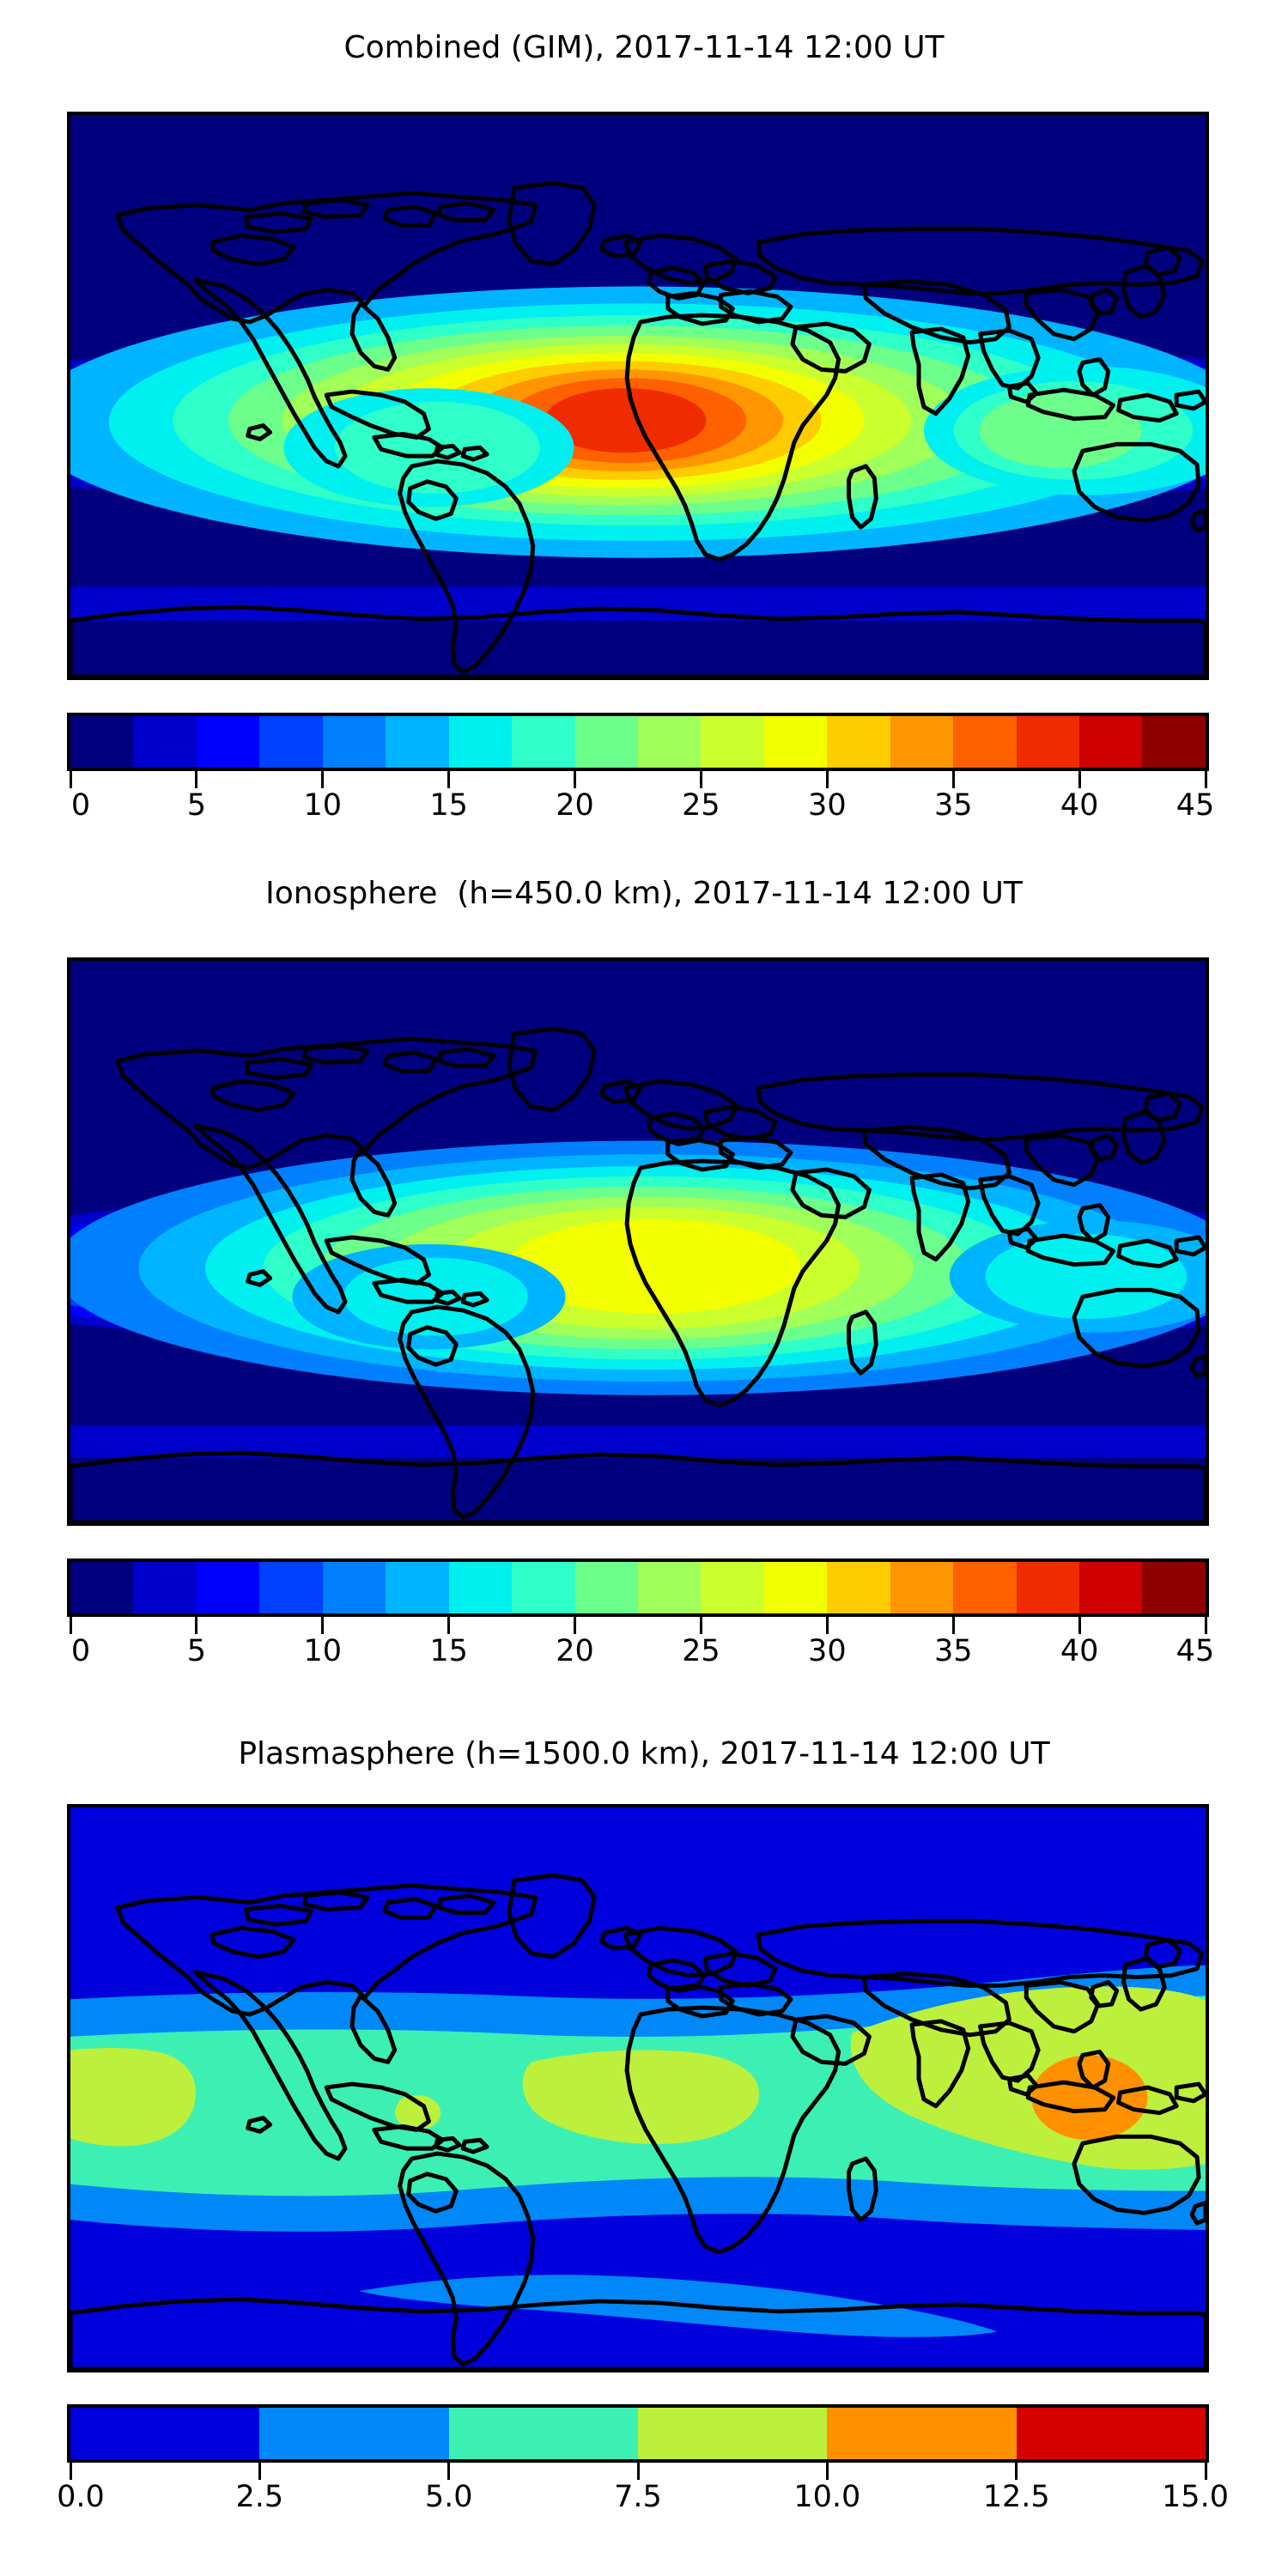 The width and height of the screenshot is (1288, 2576). Describe the element at coordinates (640, 1654) in the screenshot. I see `colorbar-ionosphere-labels: 0 5 10 15 20 25 30 35 40 45` at that location.